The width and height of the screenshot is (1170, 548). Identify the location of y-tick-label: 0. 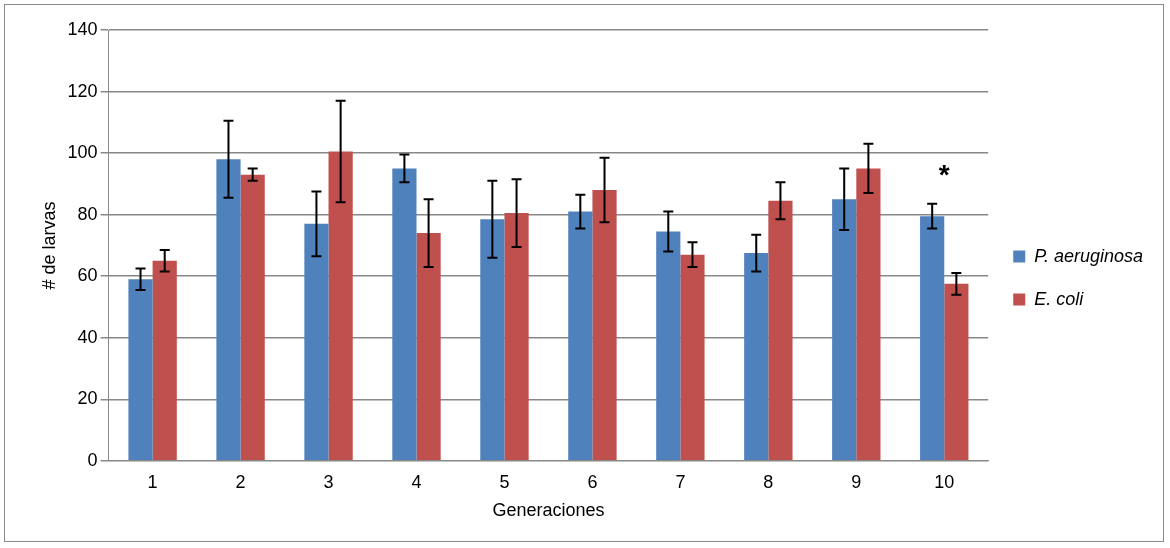
(92, 459).